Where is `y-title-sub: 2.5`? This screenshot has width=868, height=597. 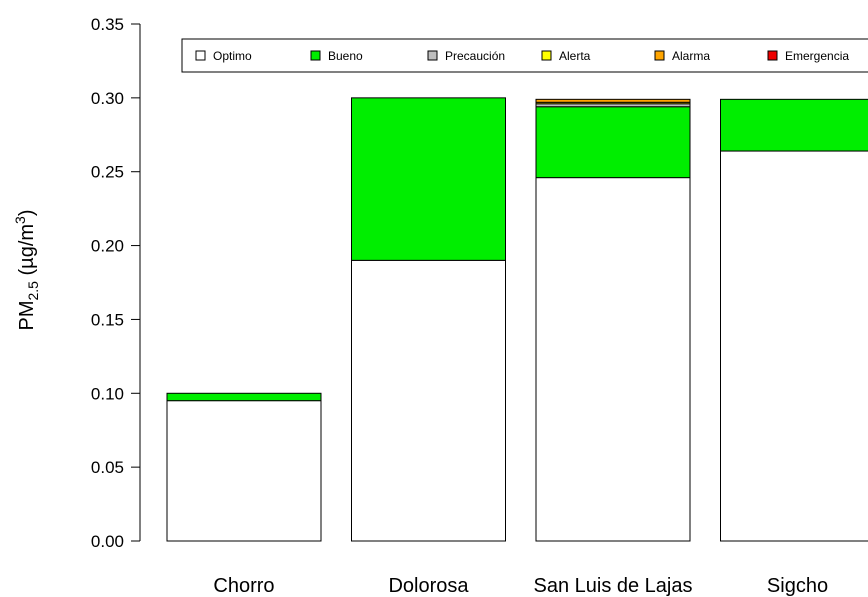 y-title-sub: 2.5 is located at coordinates (33, 291).